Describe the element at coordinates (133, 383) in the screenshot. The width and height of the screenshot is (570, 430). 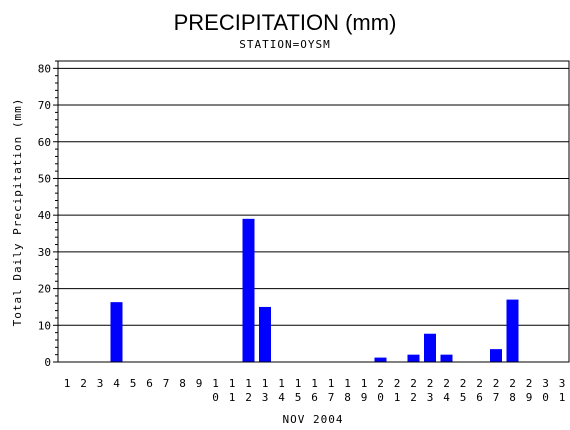
I see `x-tick-label-5: 5` at that location.